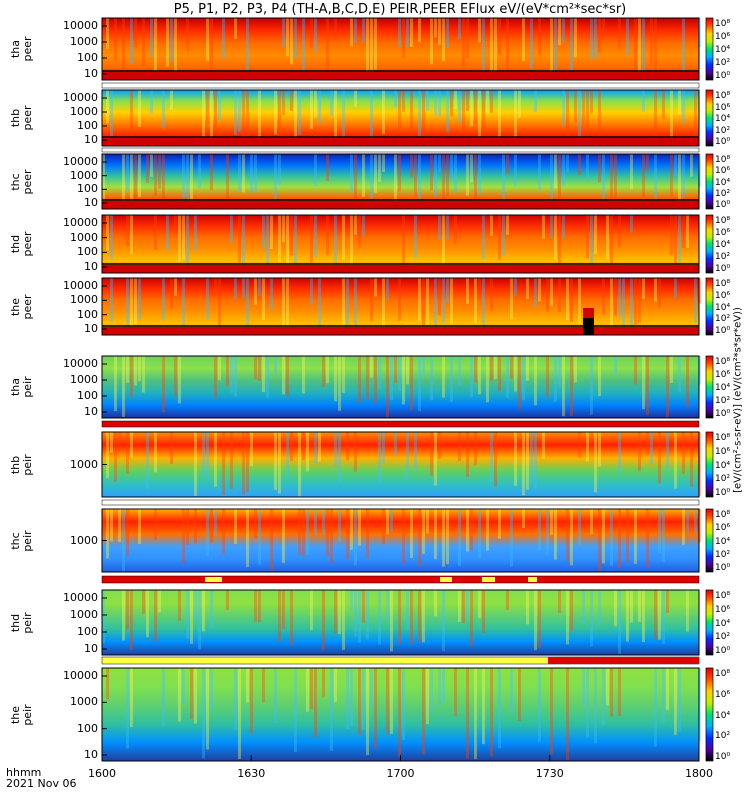 The height and width of the screenshot is (800, 750). Describe the element at coordinates (407, 49) in the screenshot. I see `panel-tha-peer` at that location.